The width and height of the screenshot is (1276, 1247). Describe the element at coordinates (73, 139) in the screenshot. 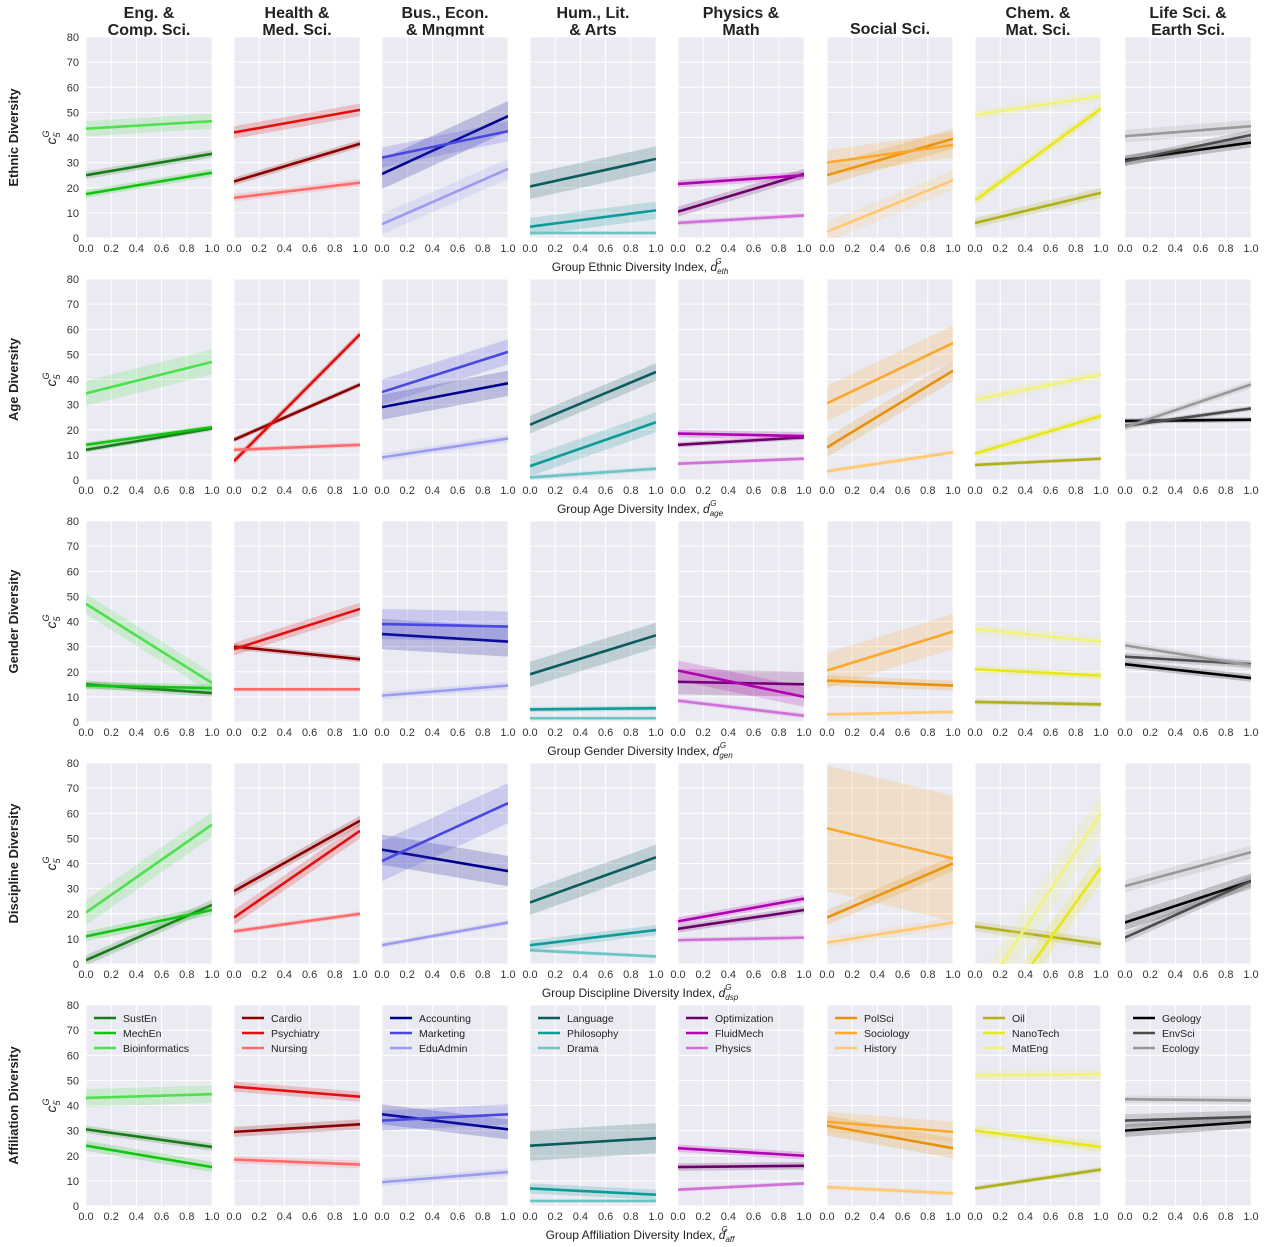

I see `y-tick-label: 40` at that location.